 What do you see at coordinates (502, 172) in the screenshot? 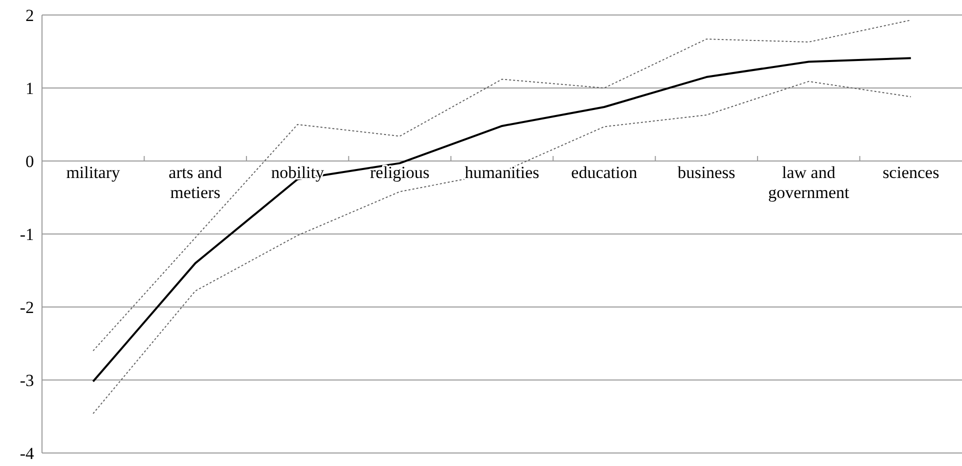
I see `x-tick-label: humanities` at bounding box center [502, 172].